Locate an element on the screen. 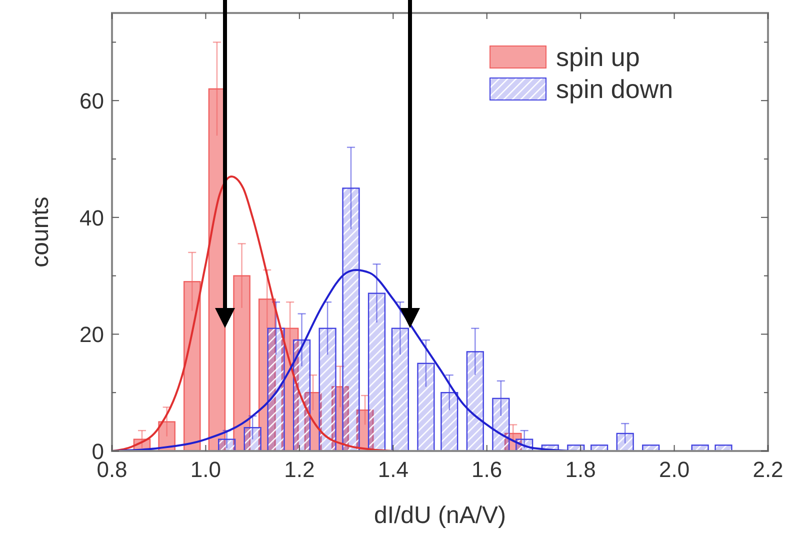  x-tick-label: 1.6 is located at coordinates (487, 469).